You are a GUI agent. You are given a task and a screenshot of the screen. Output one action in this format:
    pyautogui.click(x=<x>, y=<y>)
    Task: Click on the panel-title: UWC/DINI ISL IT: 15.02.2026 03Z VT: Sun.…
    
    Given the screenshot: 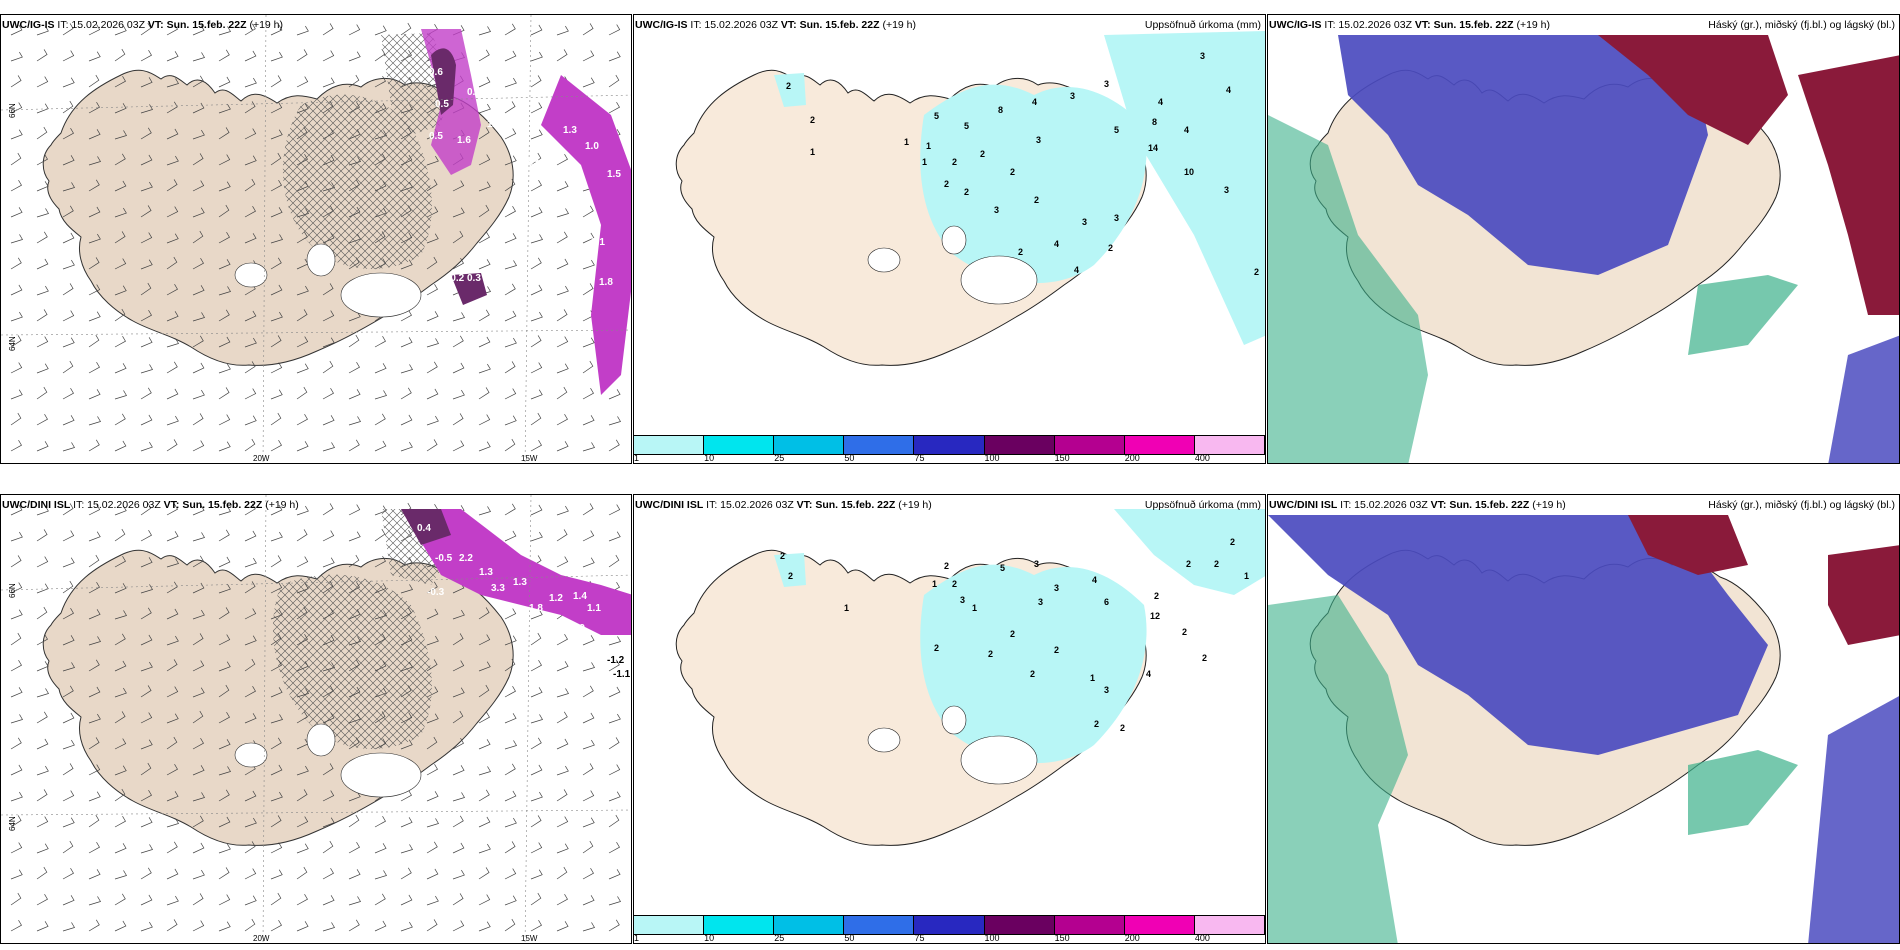 What is the action you would take?
    pyautogui.click(x=150, y=505)
    